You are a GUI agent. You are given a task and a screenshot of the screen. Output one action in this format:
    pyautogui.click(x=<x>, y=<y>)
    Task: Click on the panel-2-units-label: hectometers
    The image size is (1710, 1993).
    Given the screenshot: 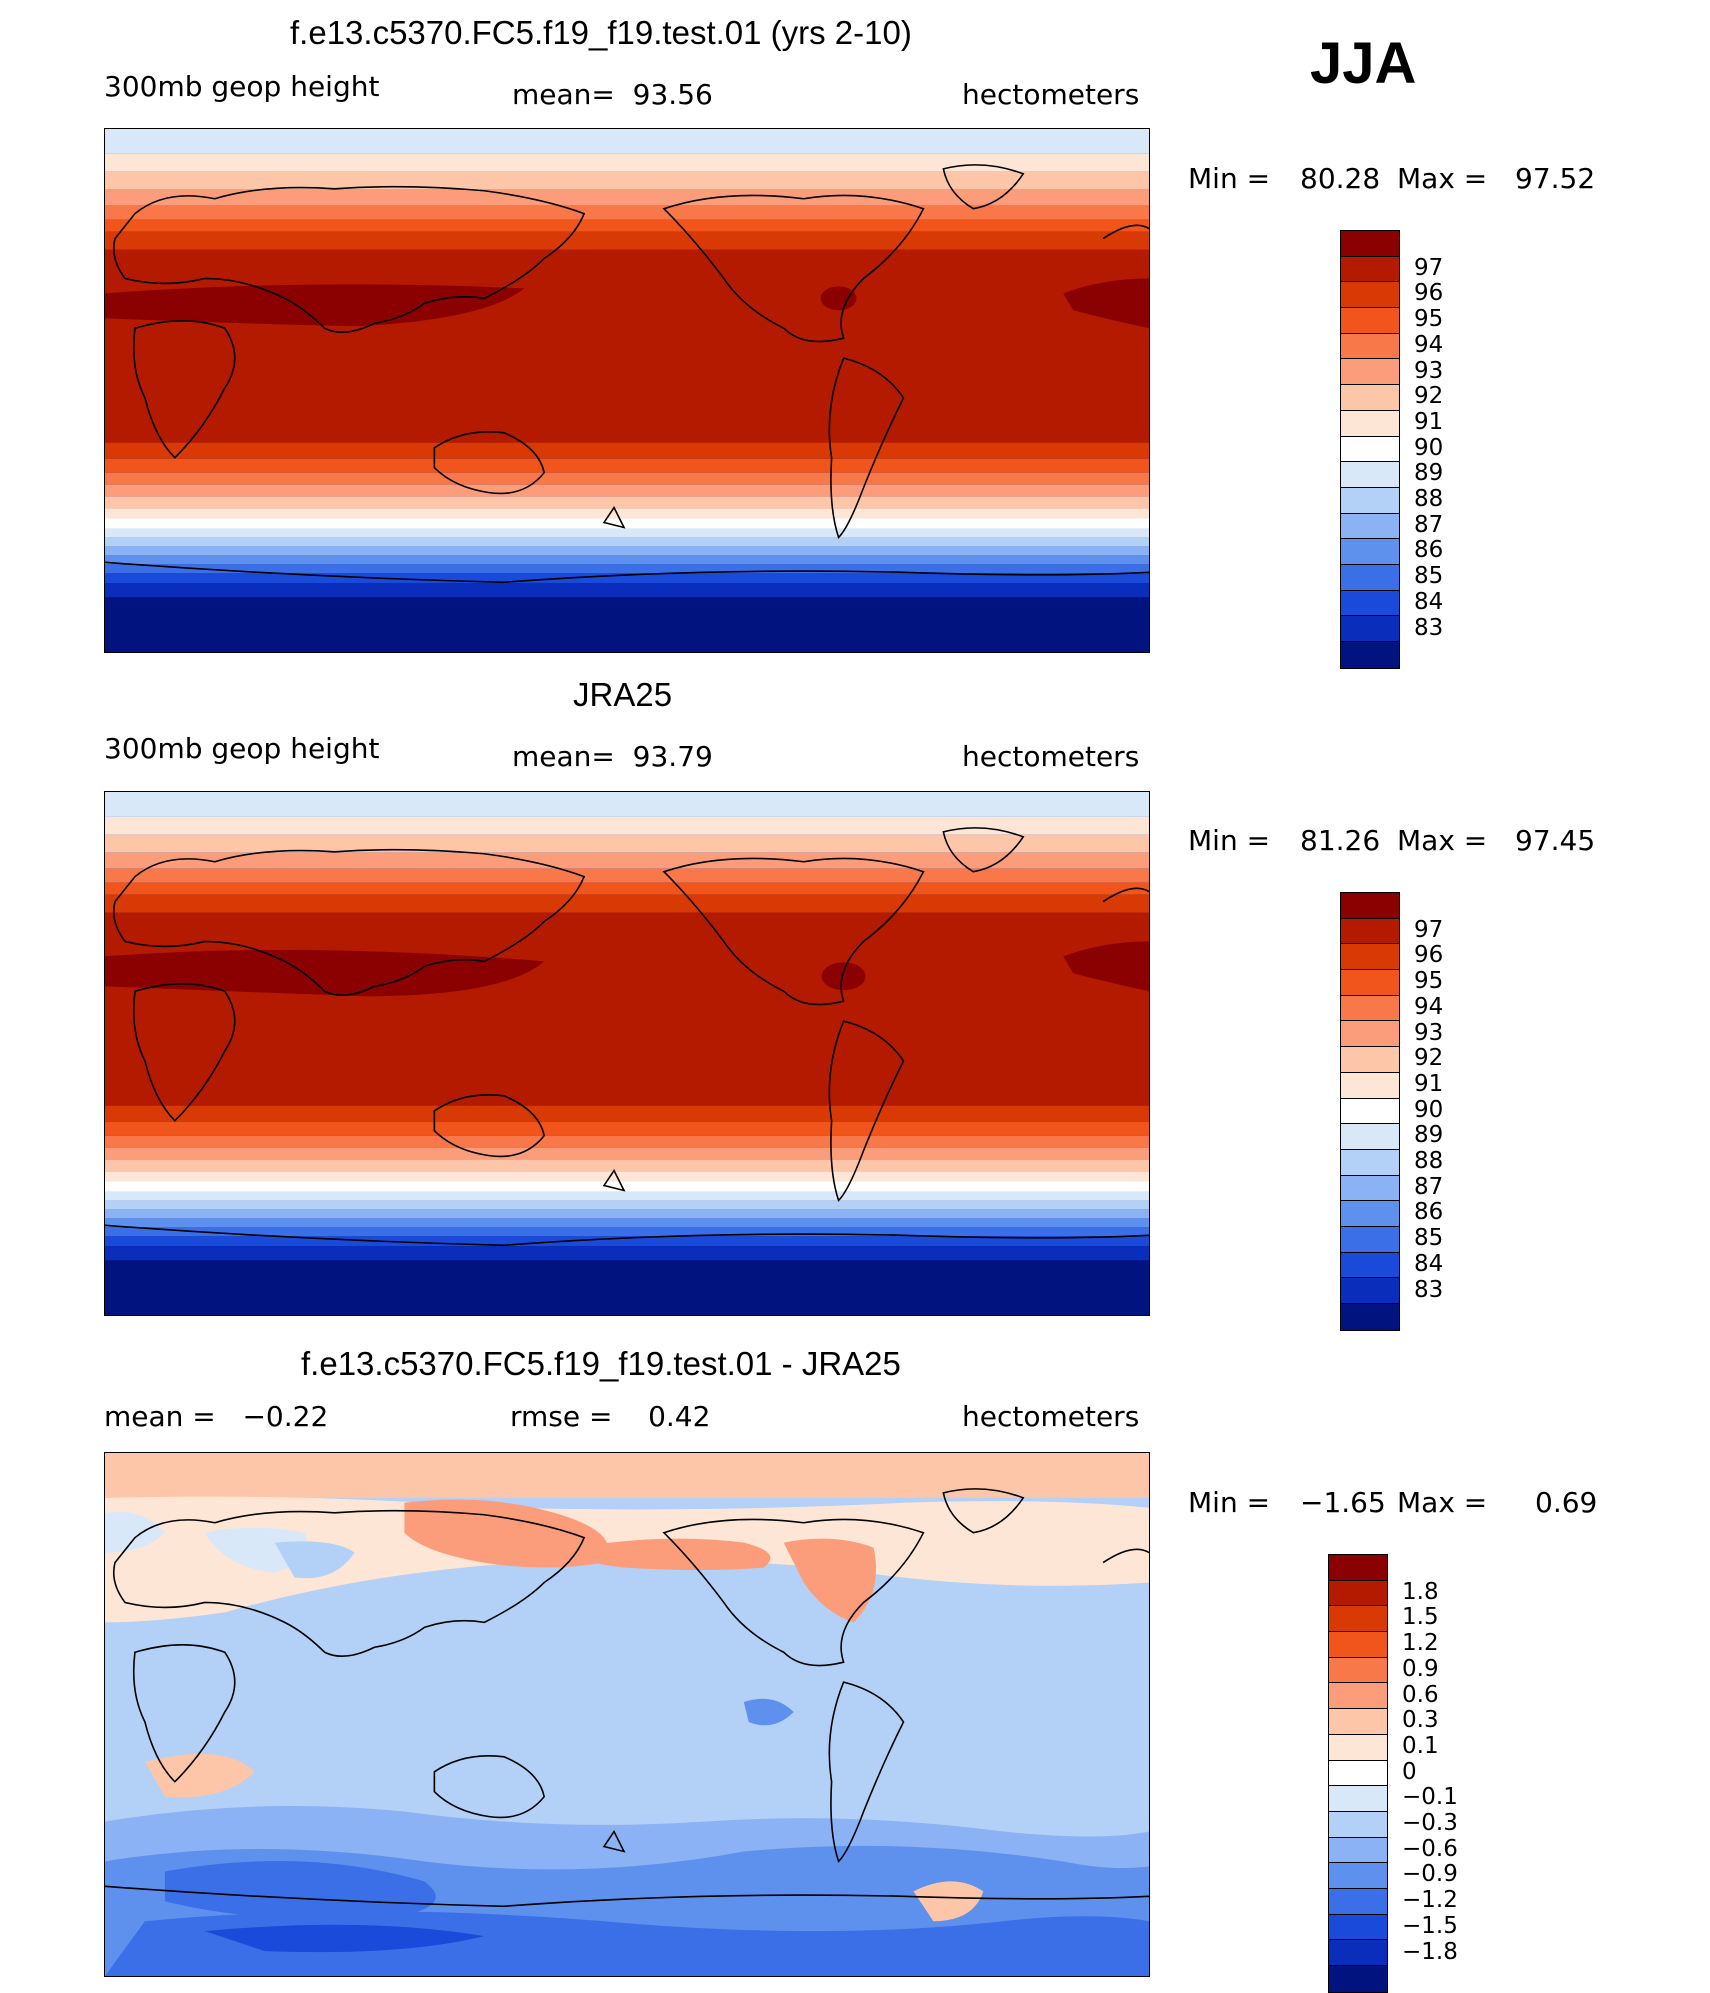 What is the action you would take?
    pyautogui.click(x=1051, y=756)
    